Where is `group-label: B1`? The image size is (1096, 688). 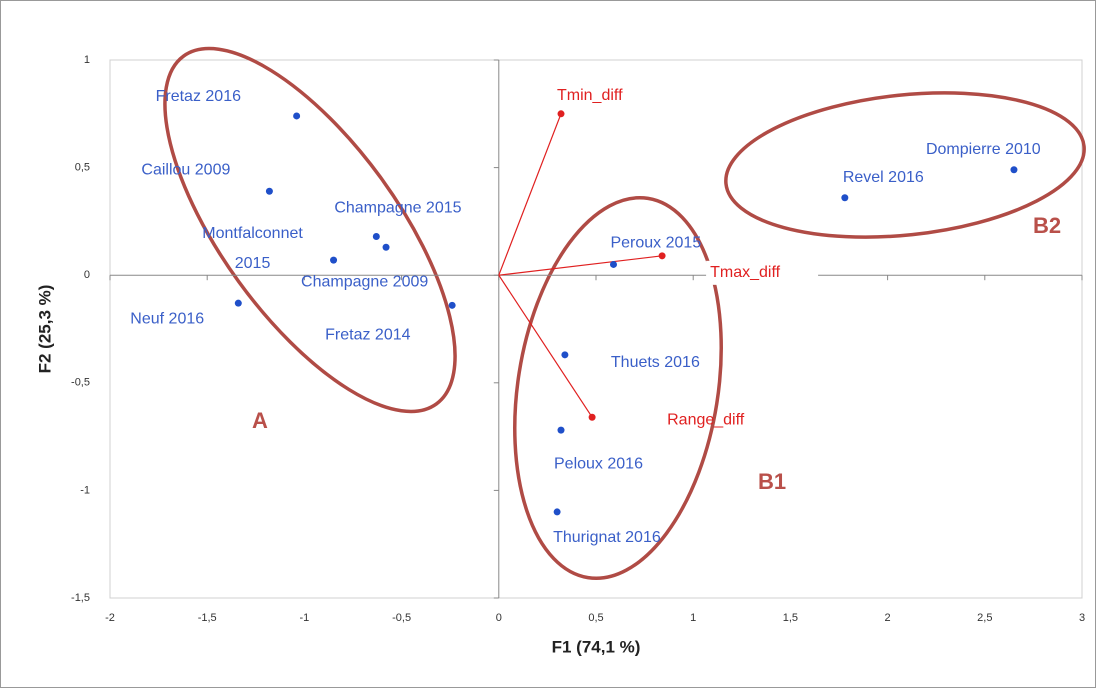 group-label: B1 is located at coordinates (772, 481).